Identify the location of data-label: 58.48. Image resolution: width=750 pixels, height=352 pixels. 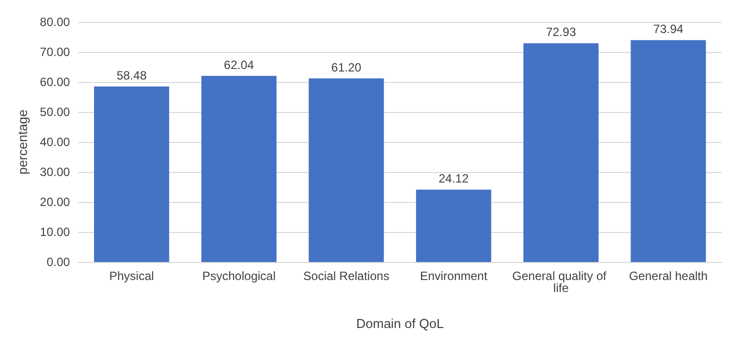
(131, 75).